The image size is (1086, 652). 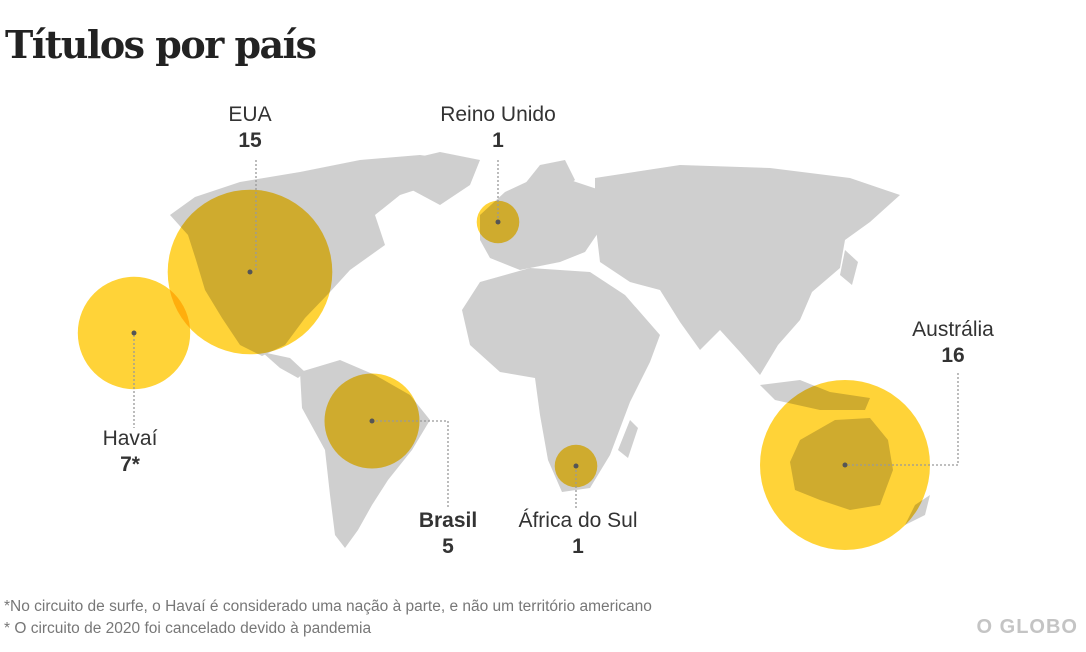 What do you see at coordinates (953, 355) in the screenshot?
I see `label-value-australia: 16` at bounding box center [953, 355].